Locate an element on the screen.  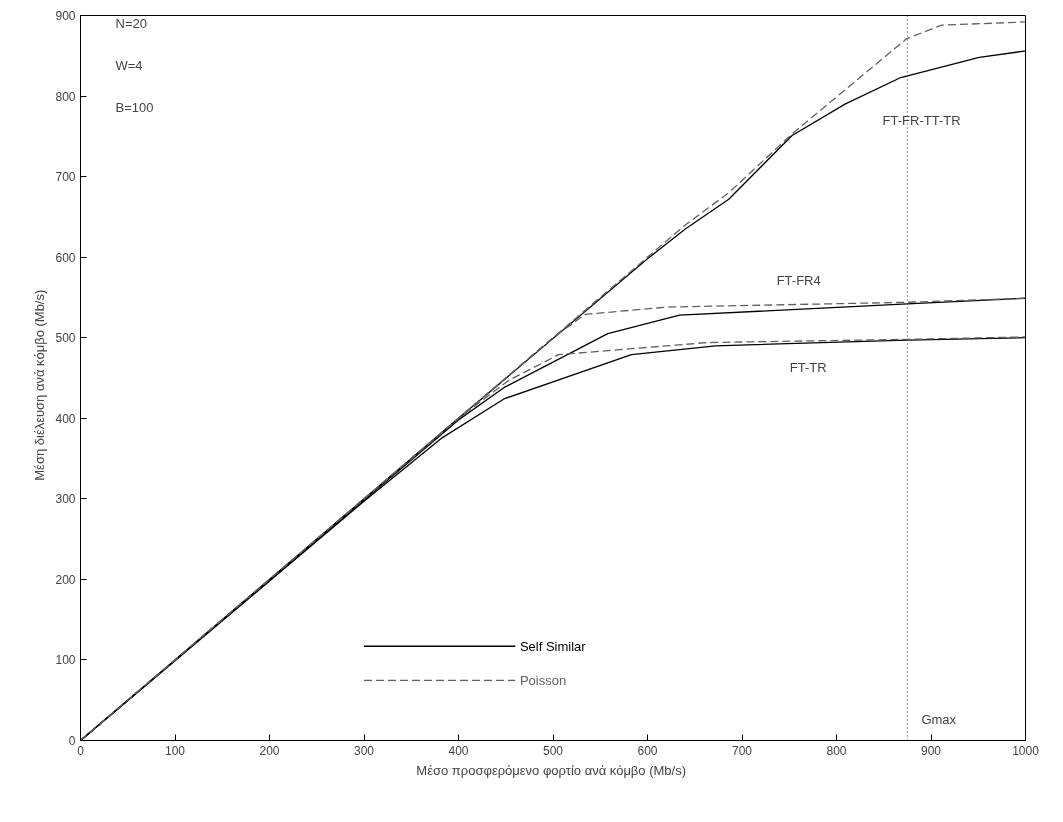
y-tick-label: 400 is located at coordinates (65, 418).